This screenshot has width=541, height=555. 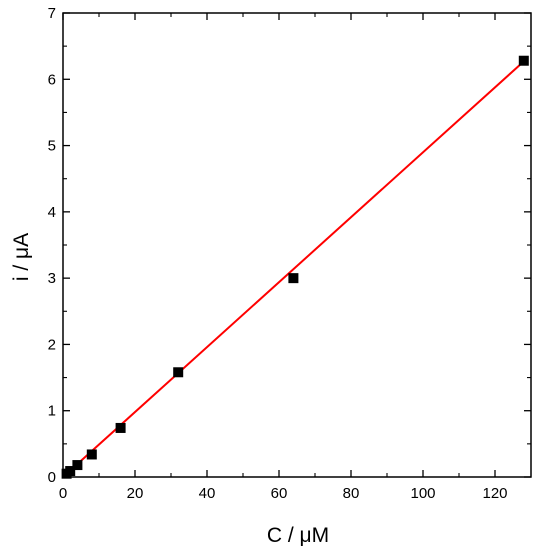 I want to click on x-tick-label: 100, so click(x=422, y=493).